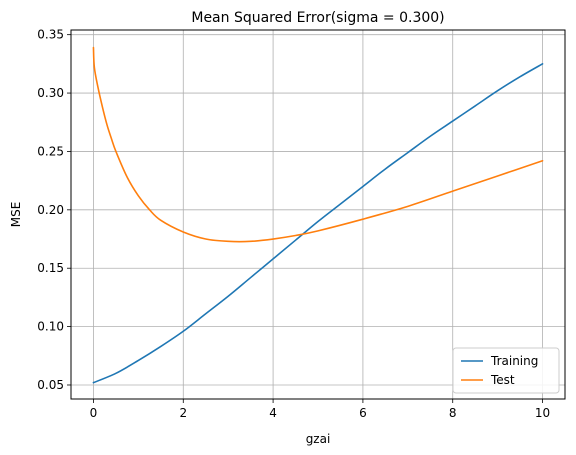  What do you see at coordinates (50, 385) in the screenshot?
I see `y-tick-label: 0.05` at bounding box center [50, 385].